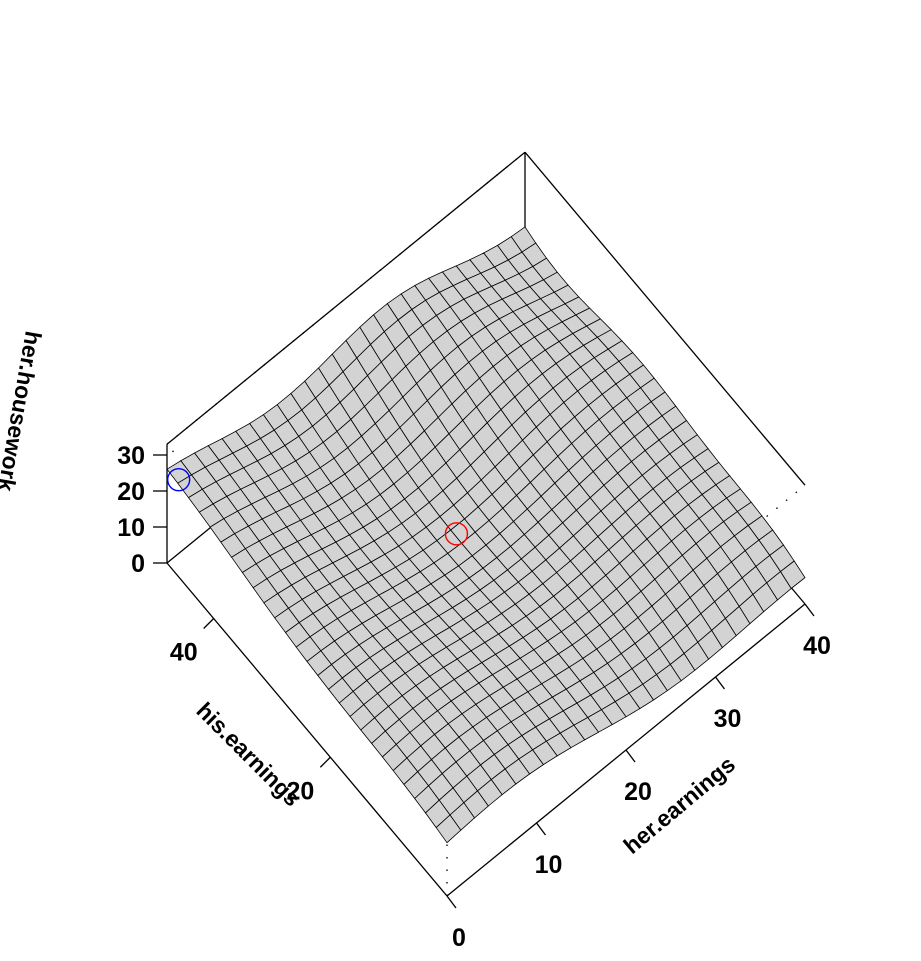 Image resolution: width=921 pixels, height=961 pixels. I want to click on z-axis-label: her.housework, so click(23, 411).